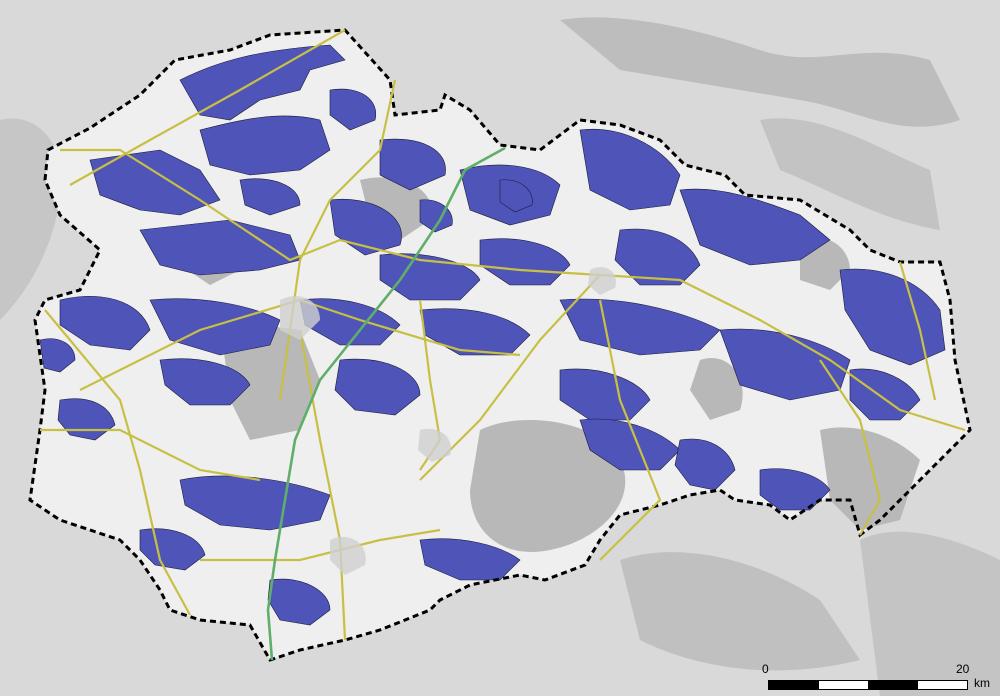 This screenshot has height=696, width=1000. I want to click on scale-unit-label: km, so click(982, 683).